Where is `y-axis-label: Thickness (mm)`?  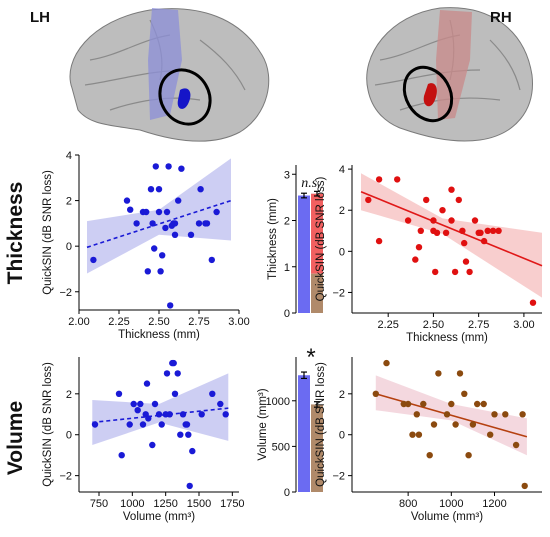 y-axis-label: Thickness (mm) is located at coordinates (273, 239).